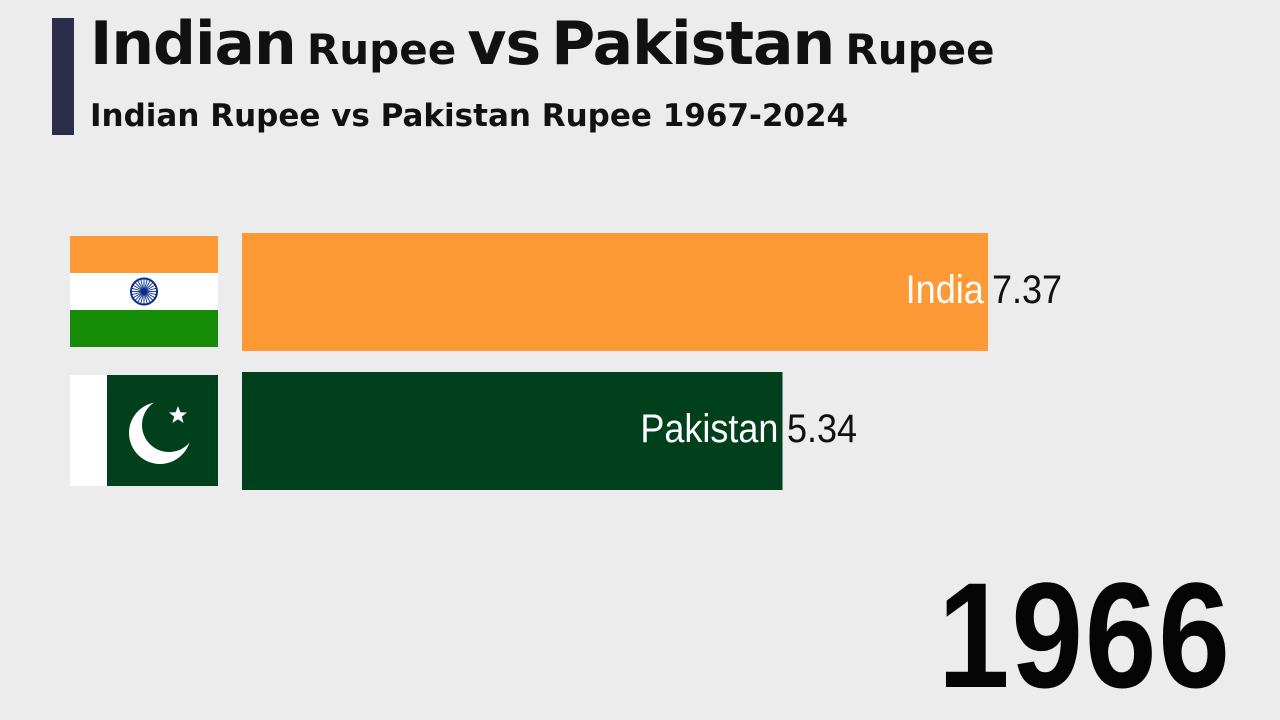 Image resolution: width=1280 pixels, height=720 pixels. Describe the element at coordinates (63, 76) in the screenshot. I see `title-accent-bar` at that location.